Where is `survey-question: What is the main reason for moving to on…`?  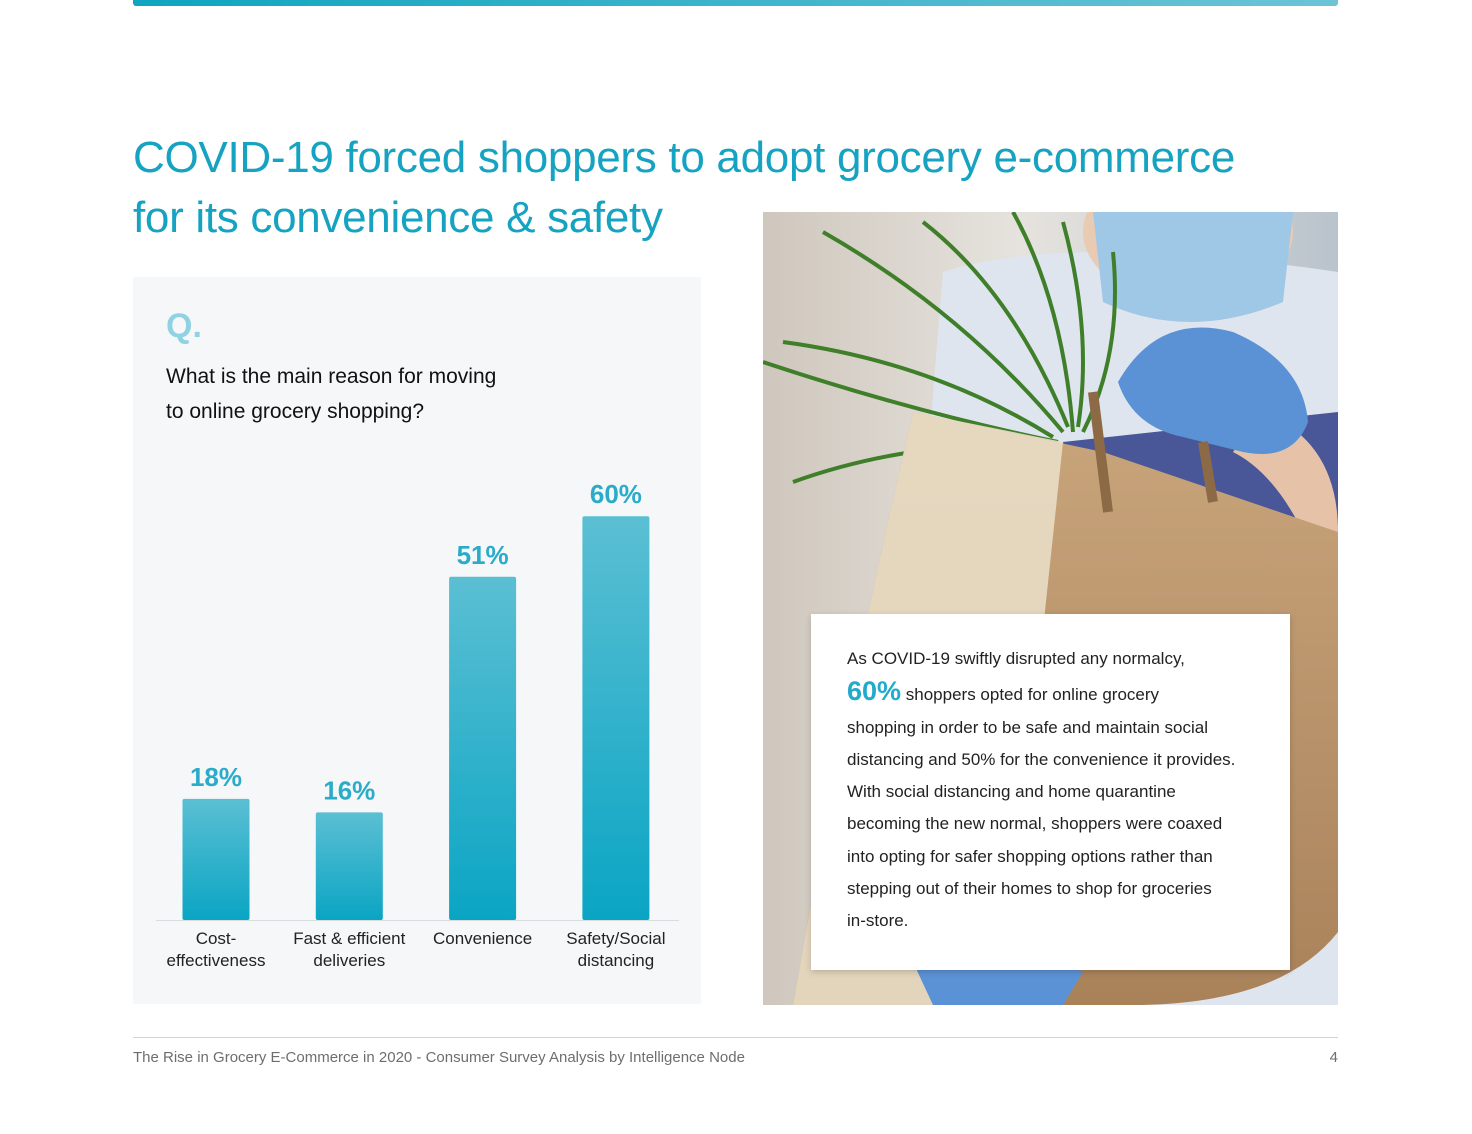 survey-question: What is the main reason for moving to on… is located at coordinates (351, 394).